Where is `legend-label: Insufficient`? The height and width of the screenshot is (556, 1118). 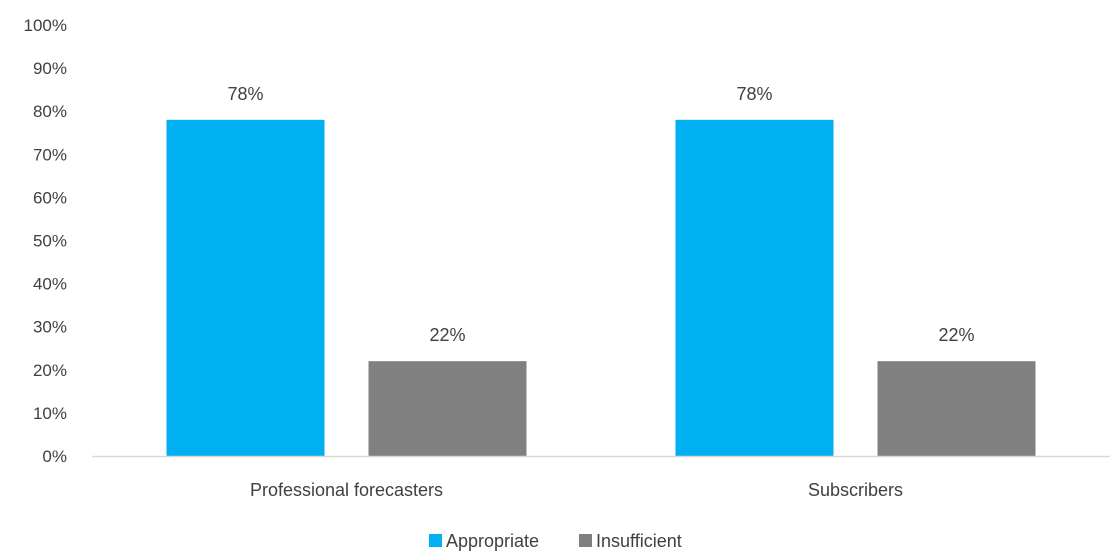
legend-label: Insufficient is located at coordinates (639, 541).